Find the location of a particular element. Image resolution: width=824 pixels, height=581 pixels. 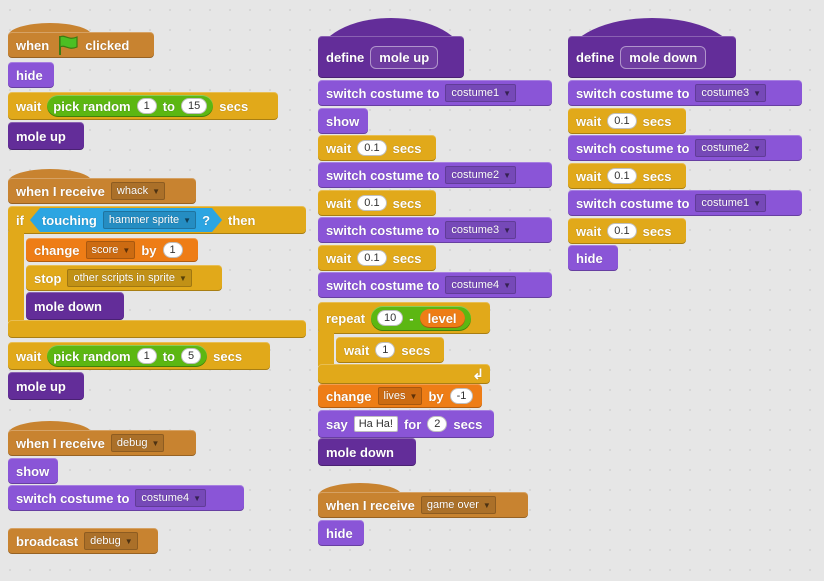

block-text: repeat is located at coordinates (346, 318).